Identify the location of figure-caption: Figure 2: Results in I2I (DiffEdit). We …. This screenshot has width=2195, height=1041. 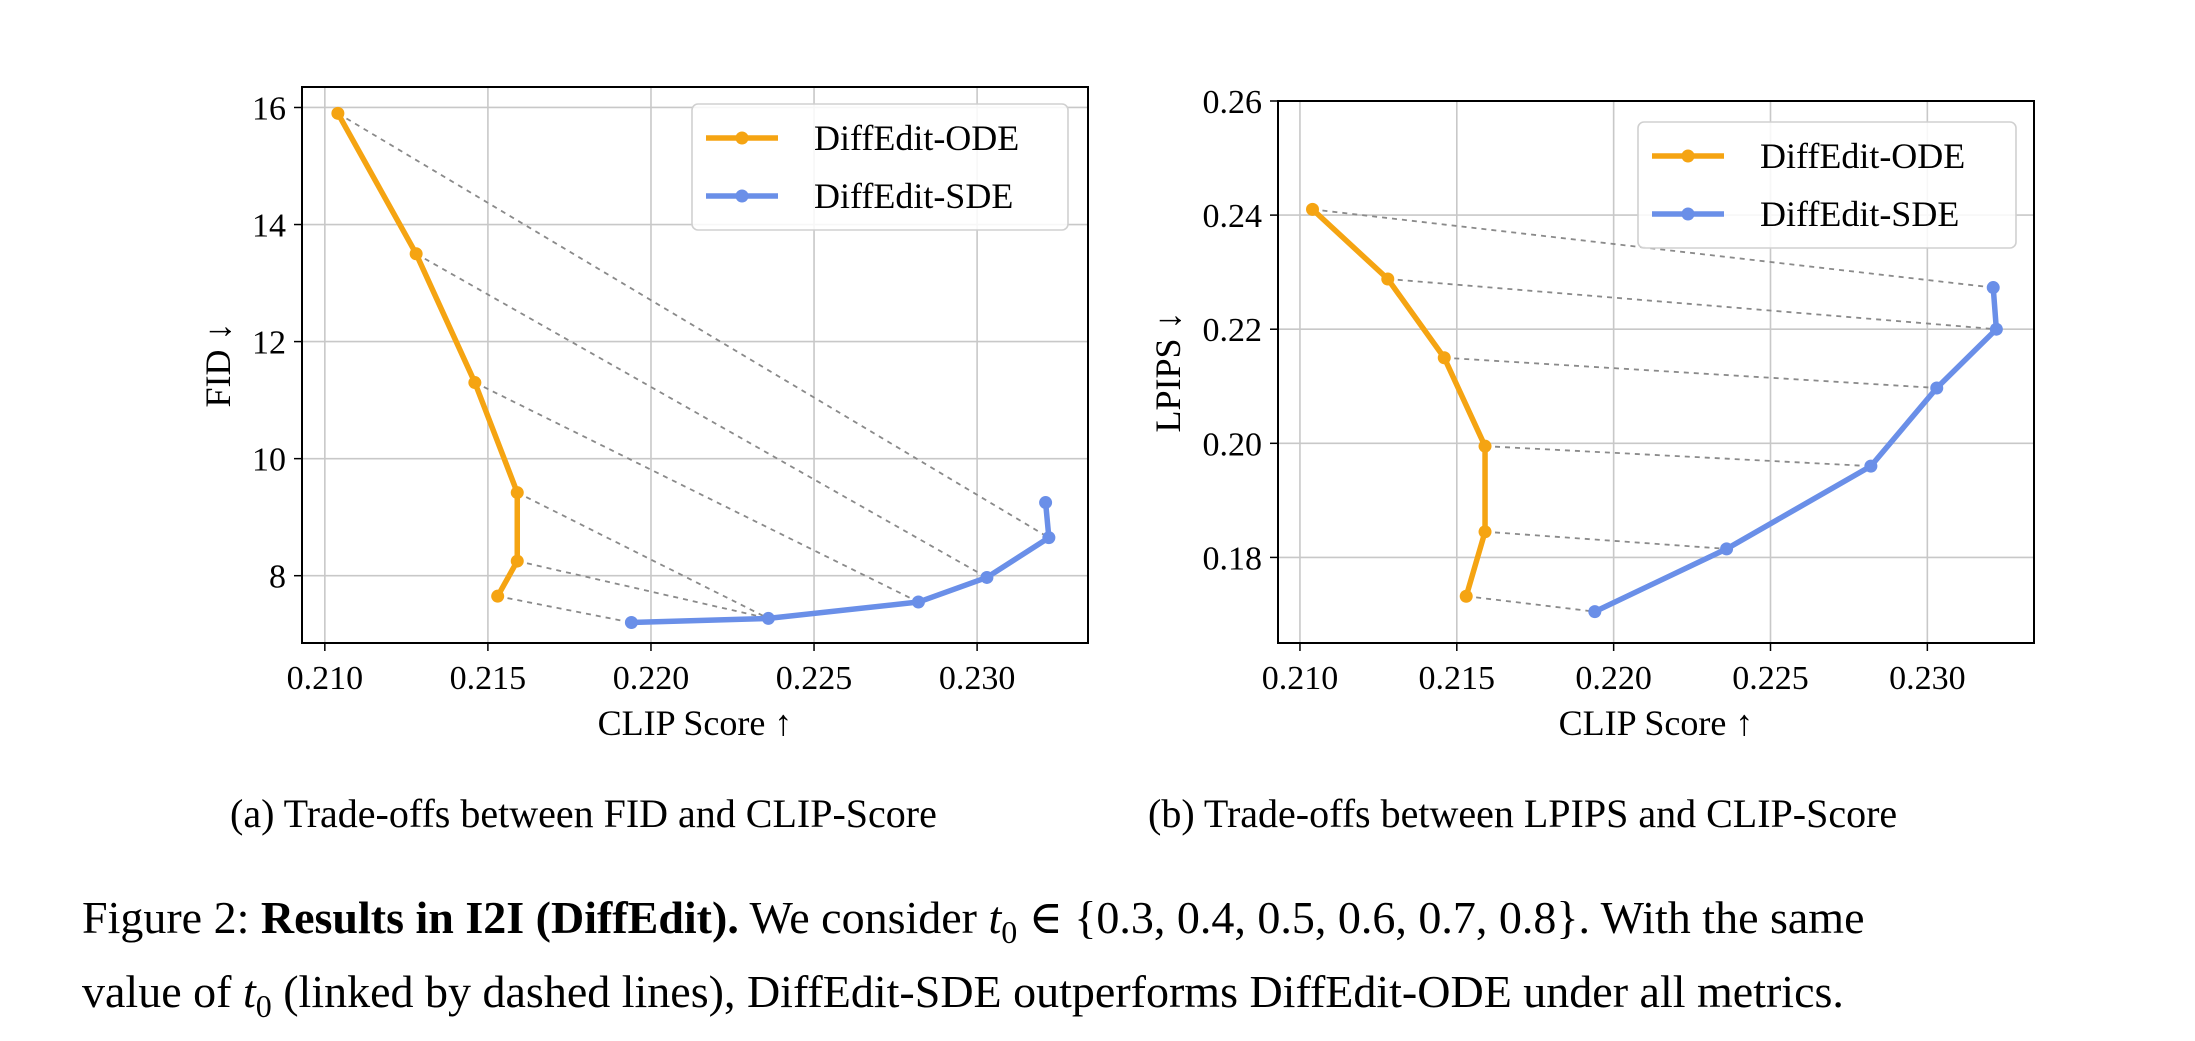
(1122, 962).